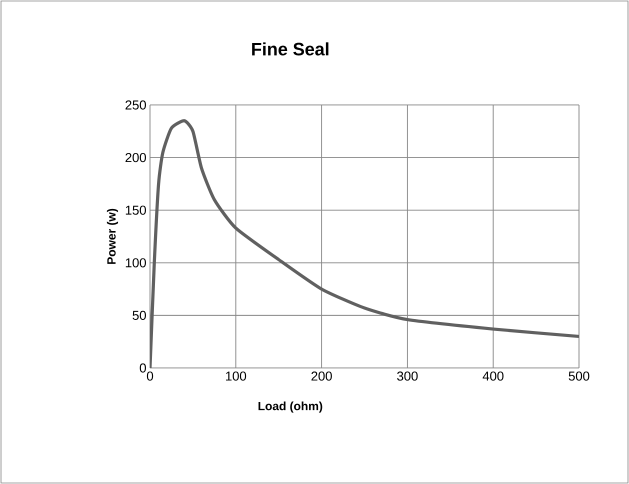 The image size is (629, 484). Describe the element at coordinates (139, 315) in the screenshot. I see `y-tick-label: 50` at that location.